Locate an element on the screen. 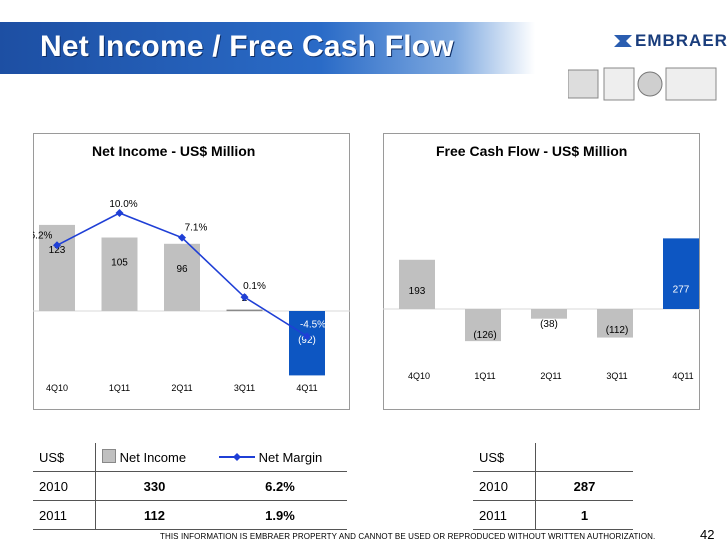 The height and width of the screenshot is (546, 728). table-header-row: US$ is located at coordinates (553, 457).